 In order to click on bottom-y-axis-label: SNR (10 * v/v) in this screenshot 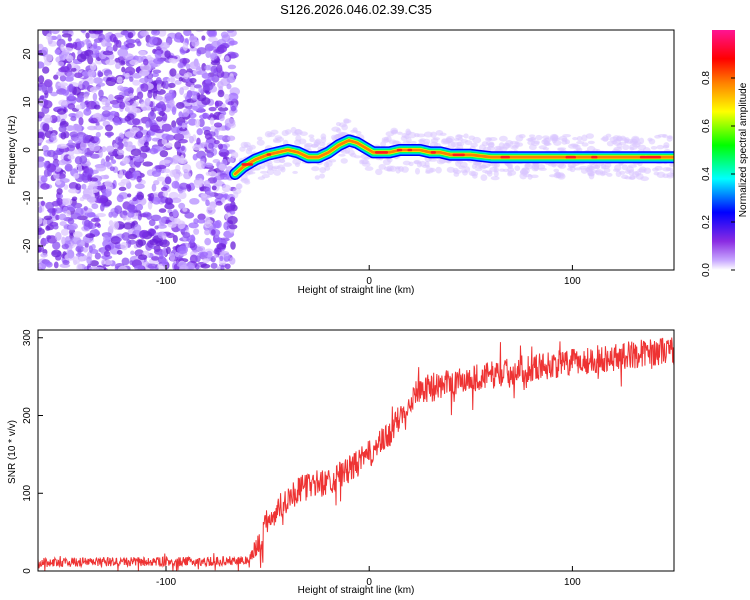, I will do `click(12, 452)`.